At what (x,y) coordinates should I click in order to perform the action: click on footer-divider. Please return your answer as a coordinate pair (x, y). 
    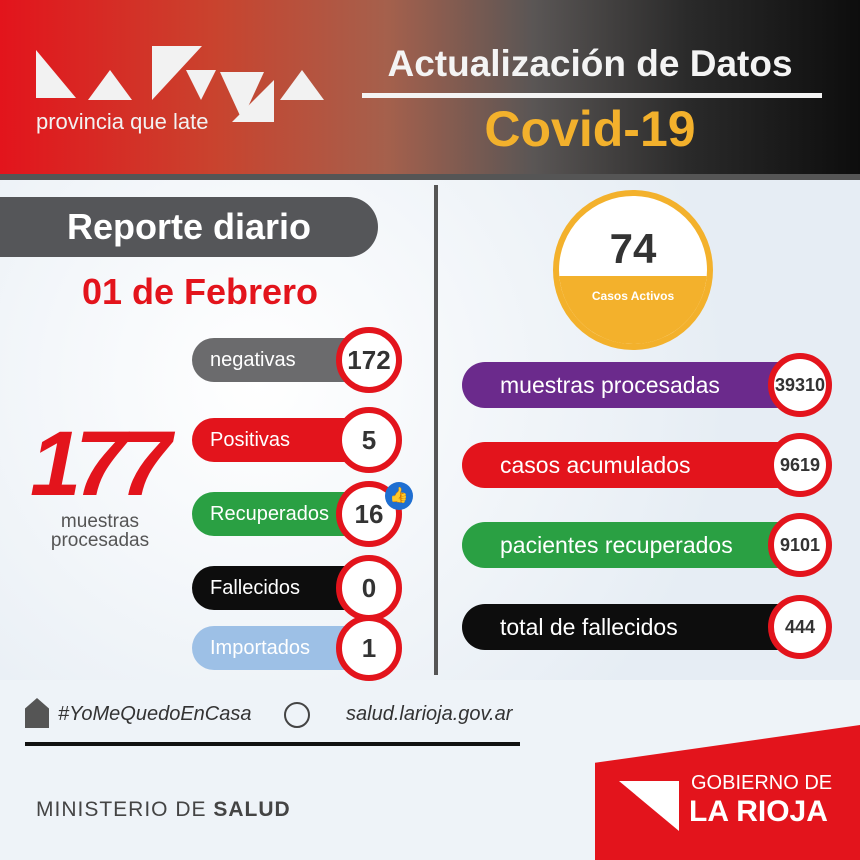
    Looking at the image, I should click on (272, 744).